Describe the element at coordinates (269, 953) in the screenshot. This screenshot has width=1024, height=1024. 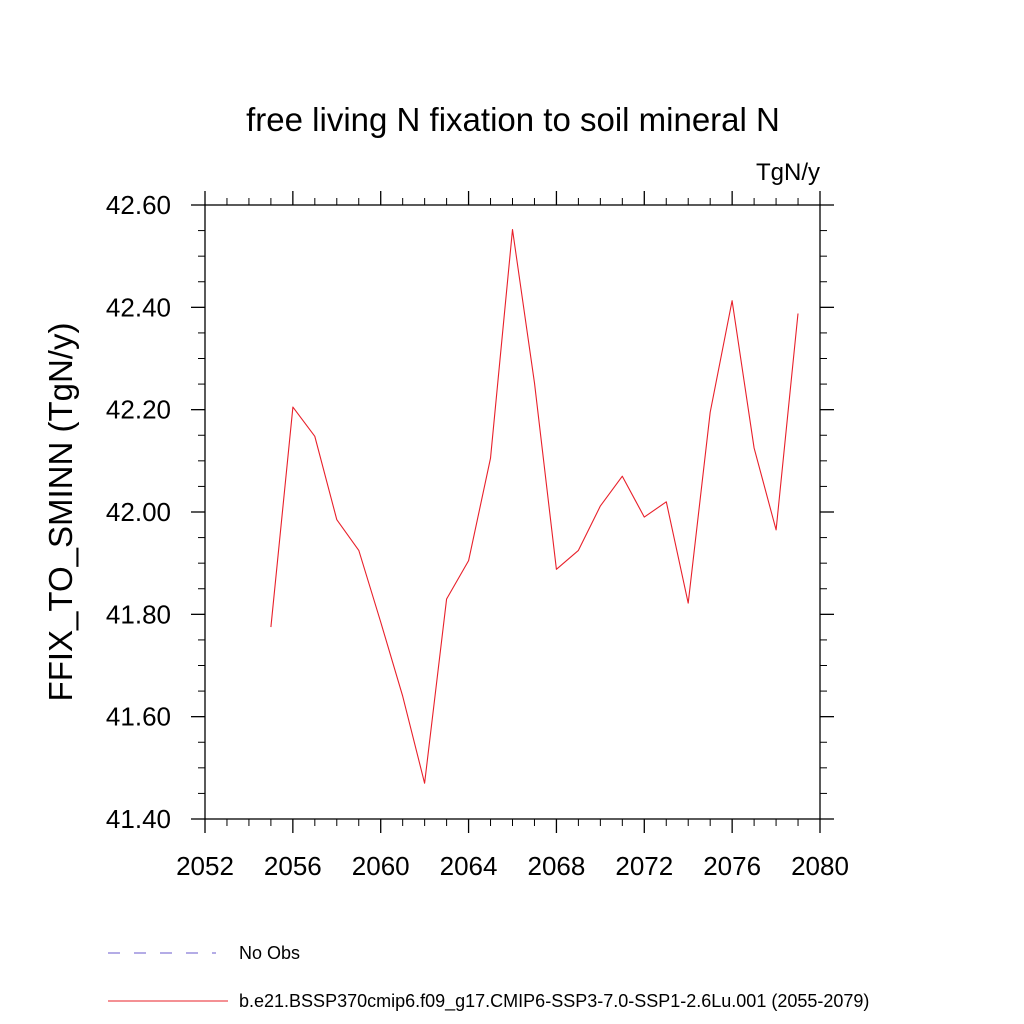
I see `legend-label-no-obs: No Obs` at that location.